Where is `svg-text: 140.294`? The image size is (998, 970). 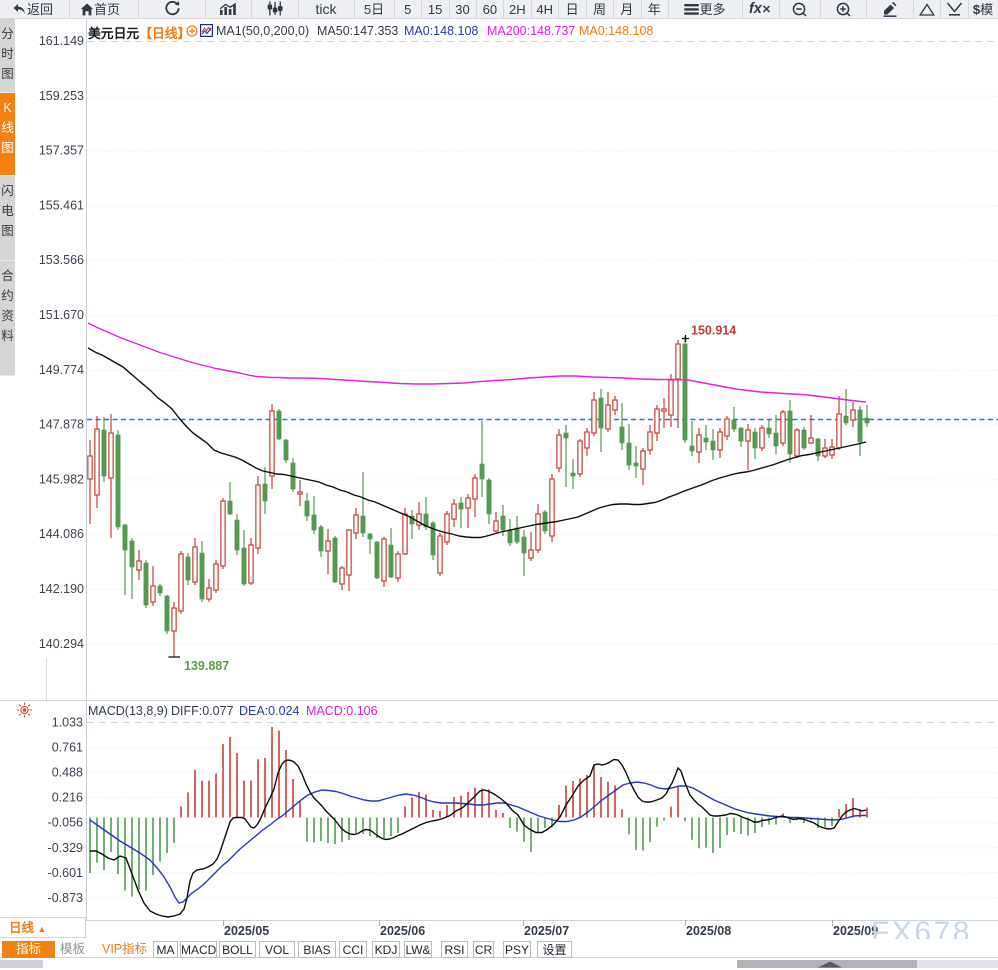 svg-text: 140.294 is located at coordinates (61, 644).